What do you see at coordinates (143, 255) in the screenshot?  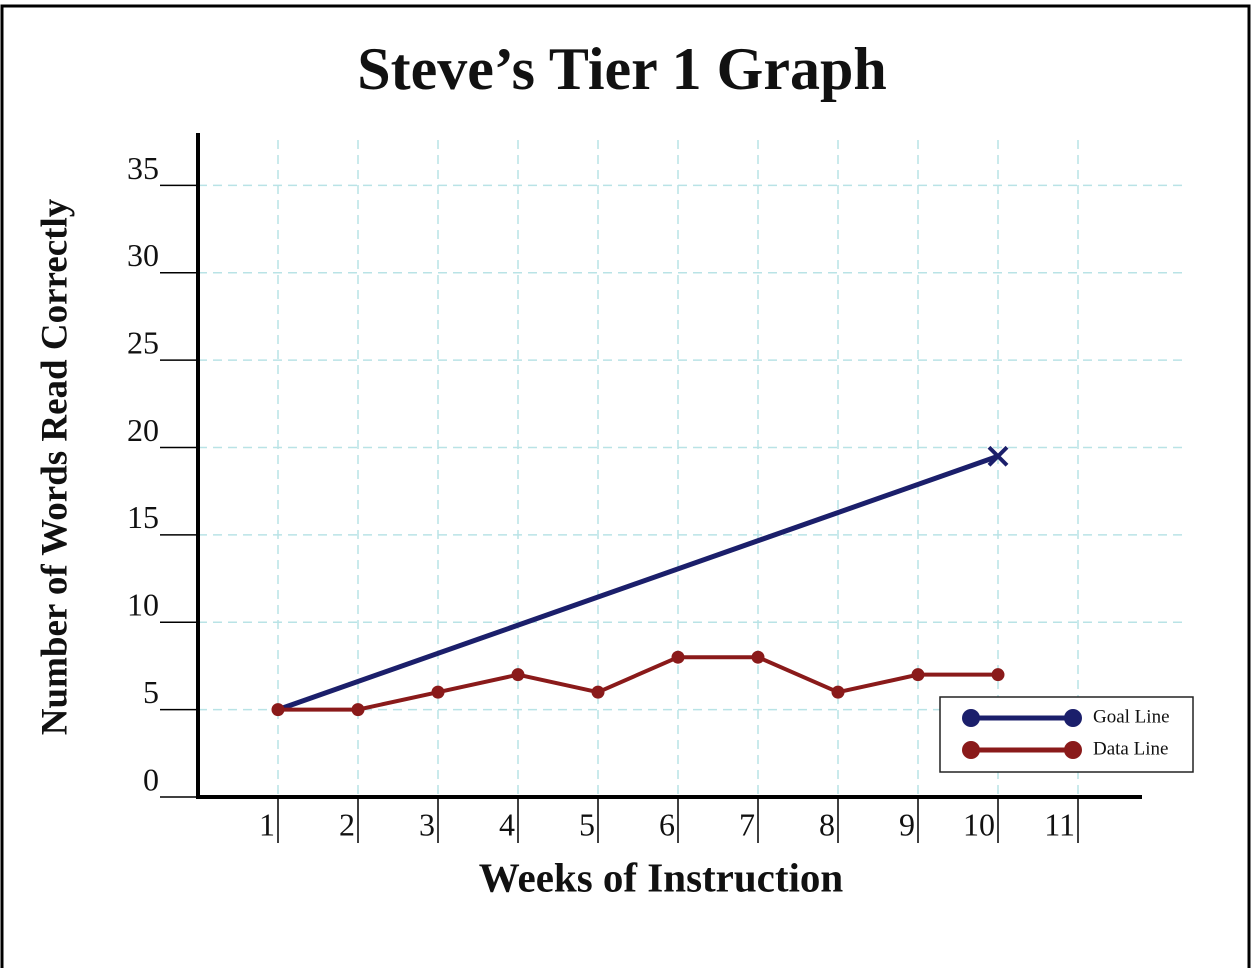 I see `y-tick-label: 30` at bounding box center [143, 255].